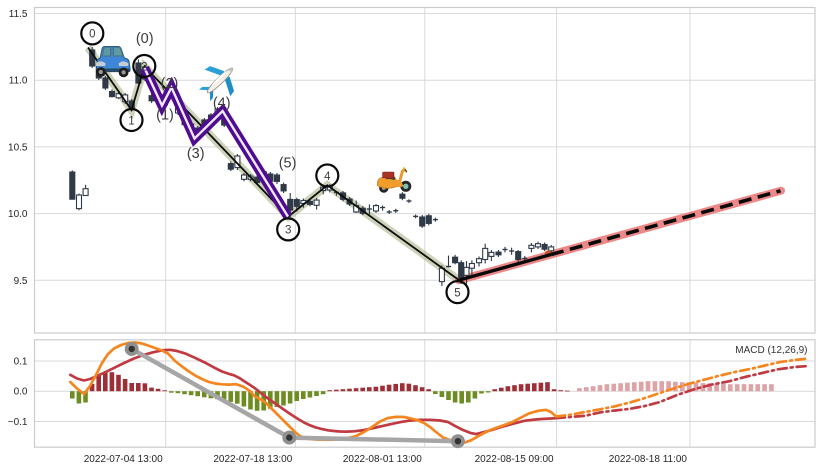 The height and width of the screenshot is (471, 822). I want to click on svg-text: 11.0, so click(18, 81).